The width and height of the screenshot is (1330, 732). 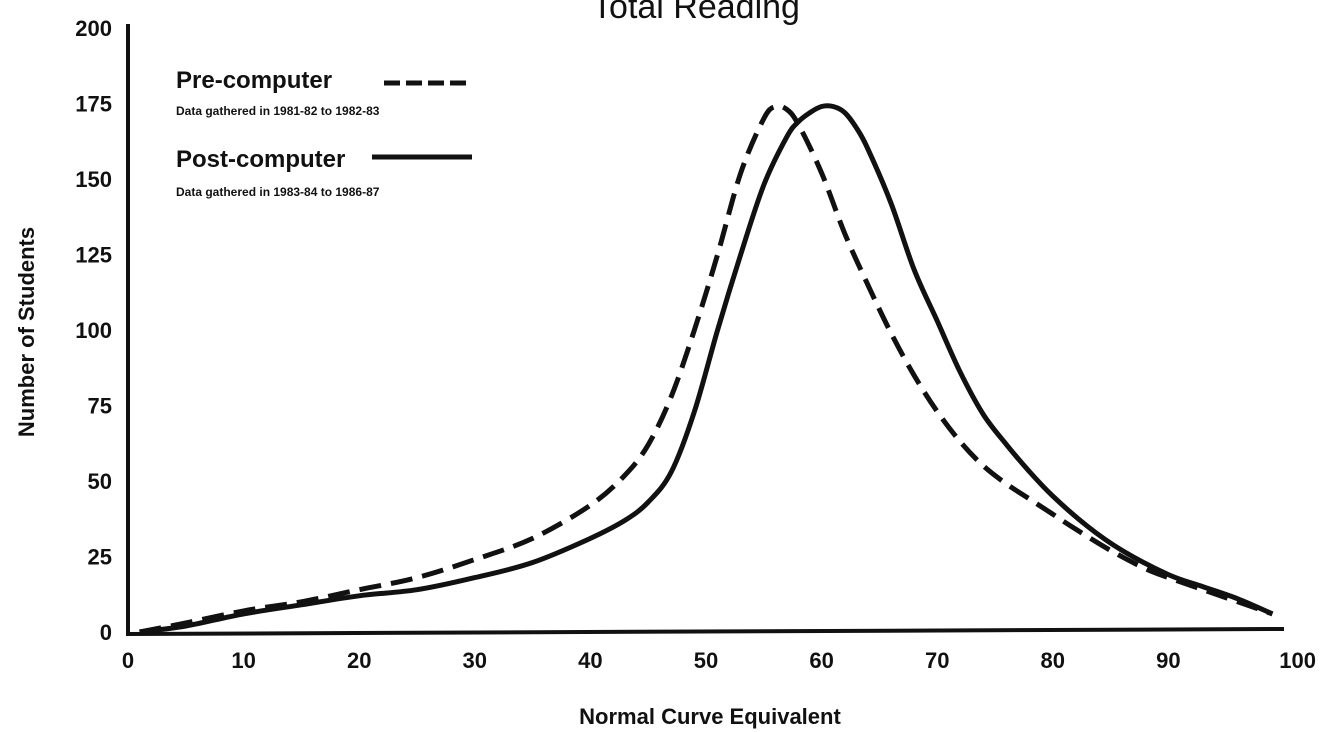 I want to click on y-axis-title: Number of Students, so click(x=26, y=332).